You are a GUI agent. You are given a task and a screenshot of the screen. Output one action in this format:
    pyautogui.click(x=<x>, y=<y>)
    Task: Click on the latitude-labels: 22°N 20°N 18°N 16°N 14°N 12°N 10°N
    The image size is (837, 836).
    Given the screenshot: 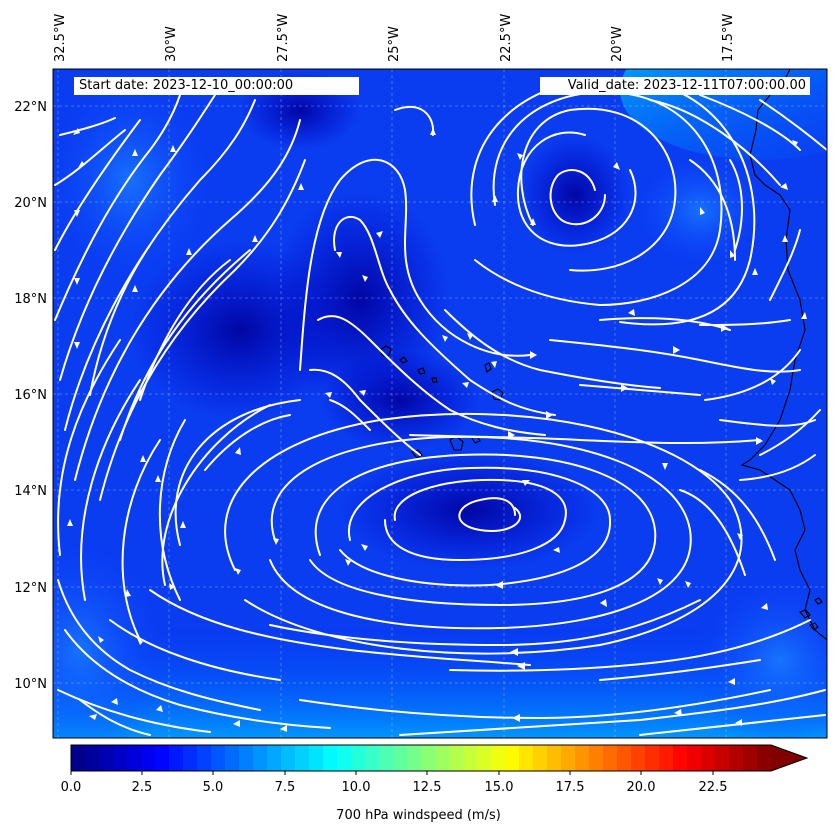 What is the action you would take?
    pyautogui.click(x=30, y=396)
    